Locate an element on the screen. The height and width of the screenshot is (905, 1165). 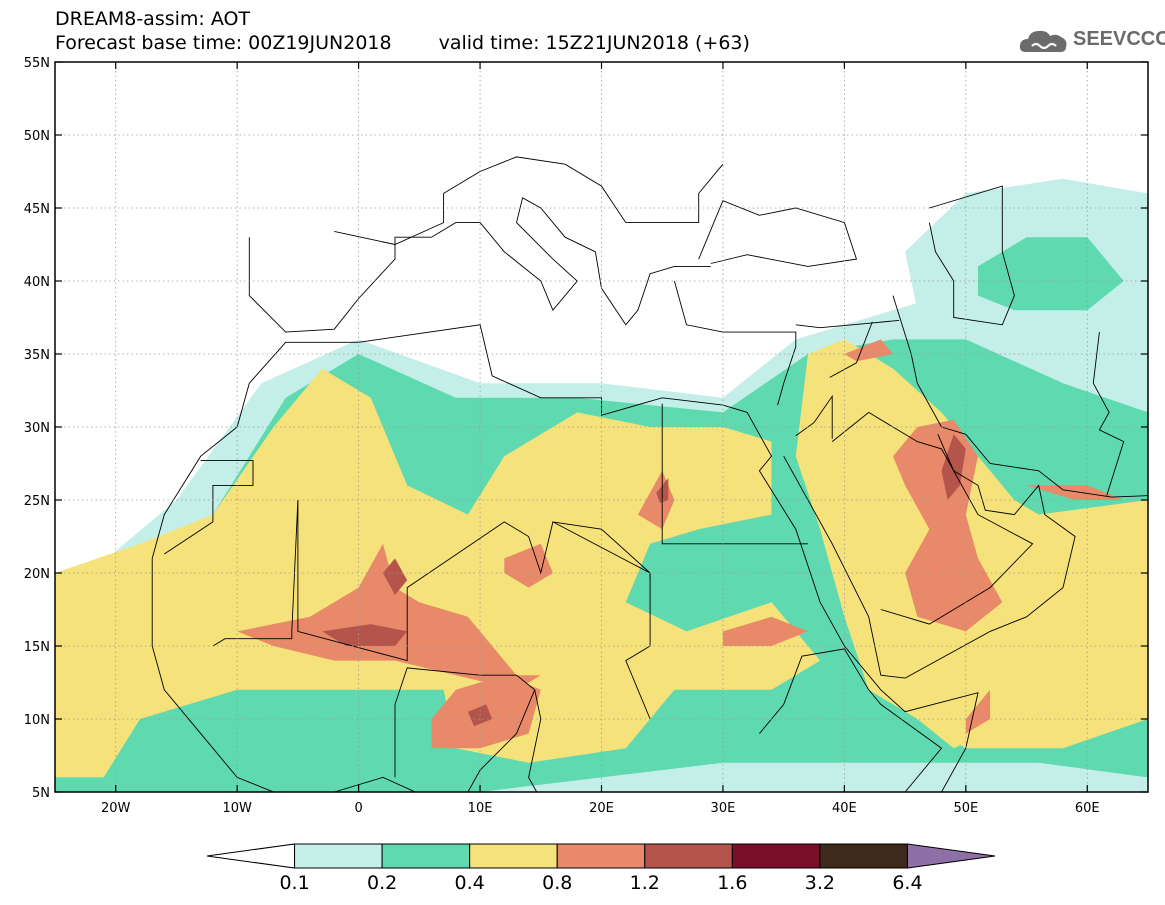
lat-label: 10N is located at coordinates (37, 720).